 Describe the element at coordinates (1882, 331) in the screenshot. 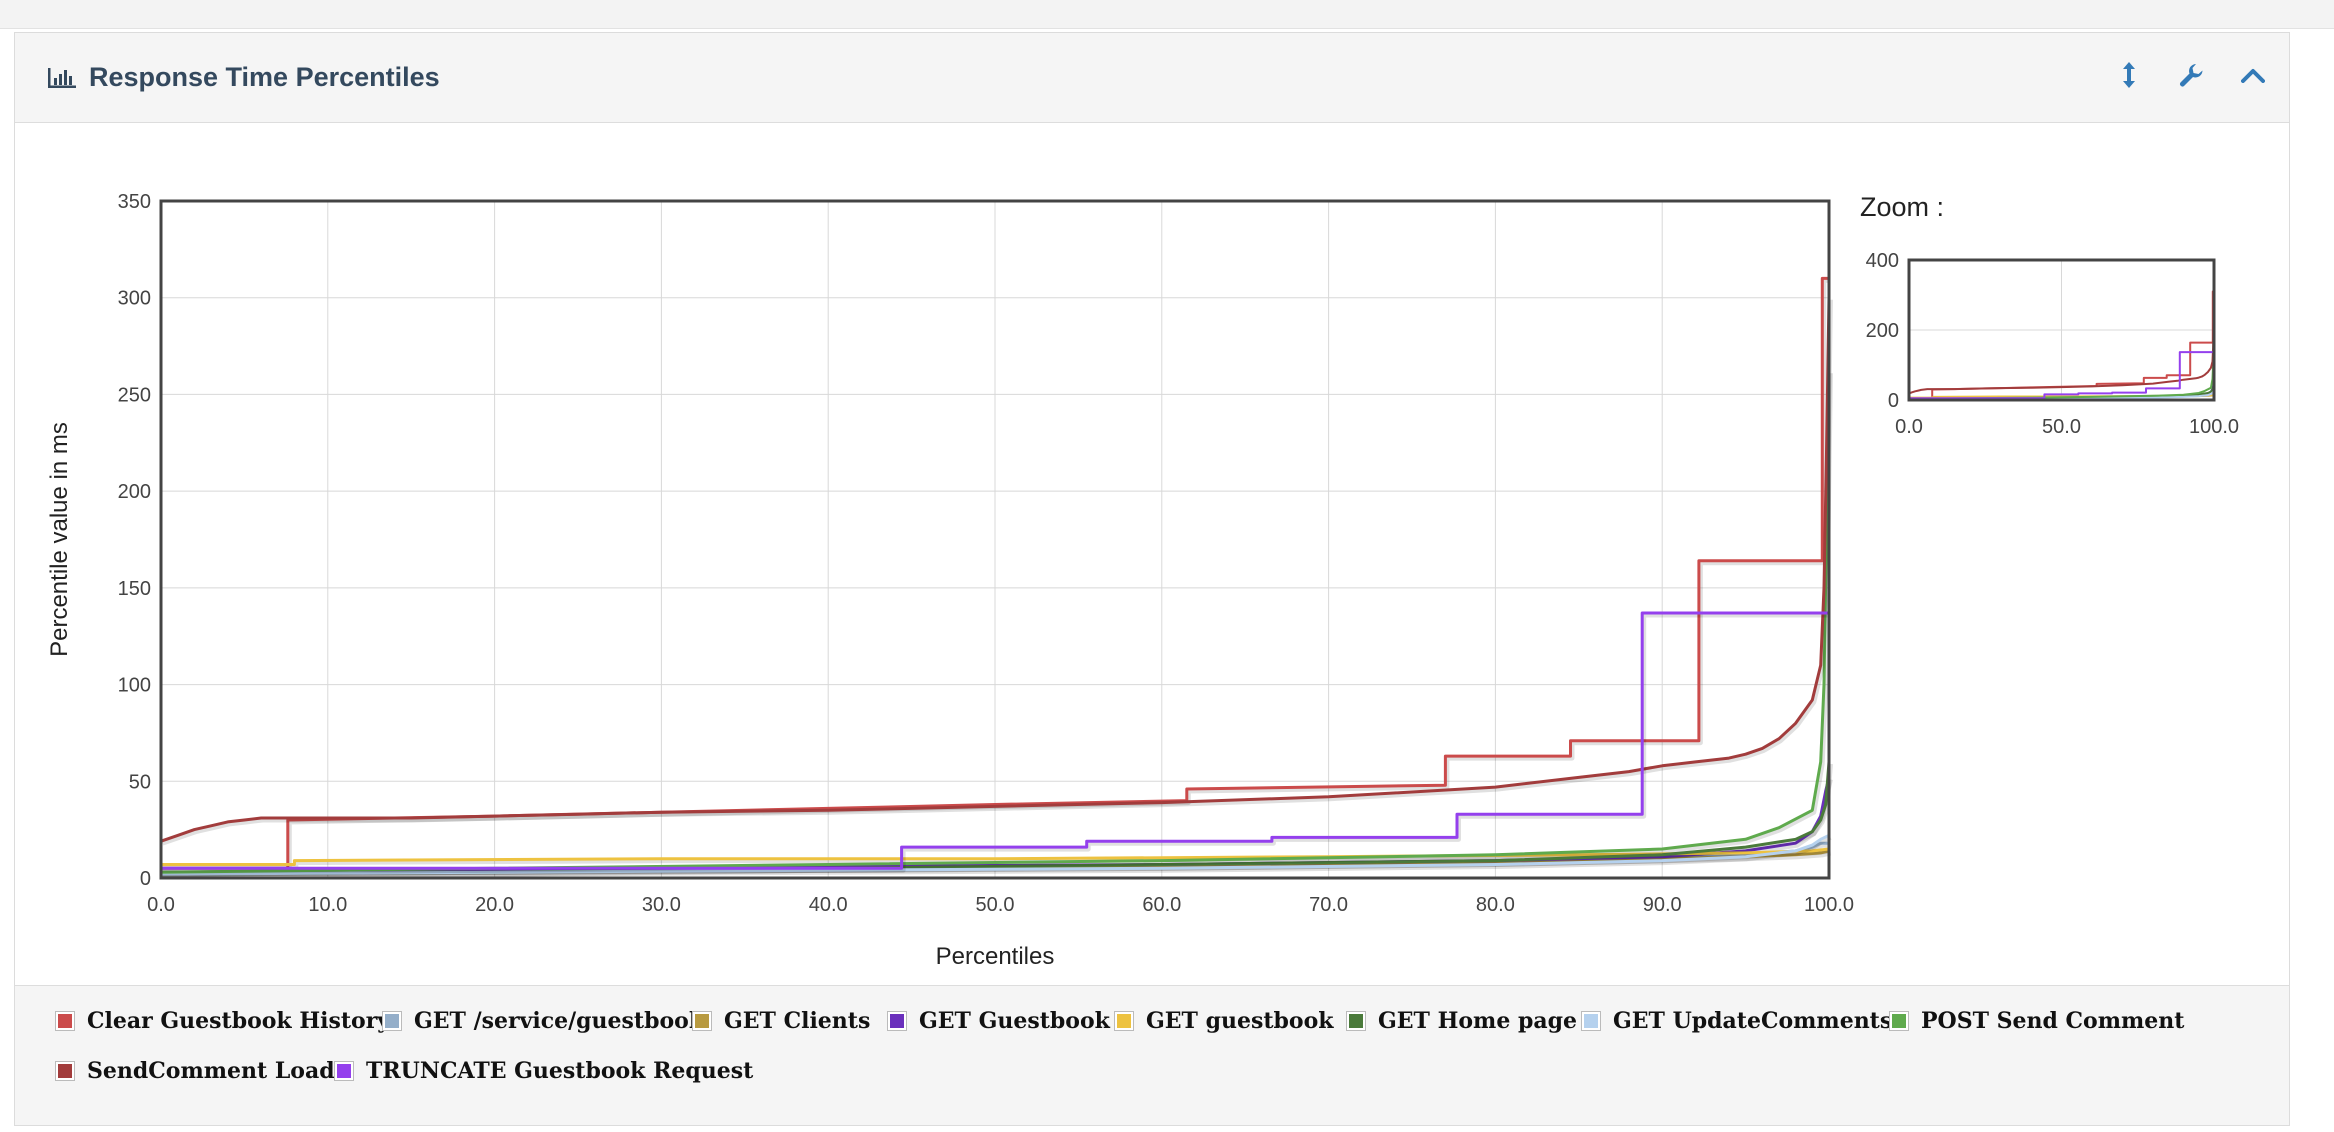

I see `zoom-y-tick-label: 200` at that location.